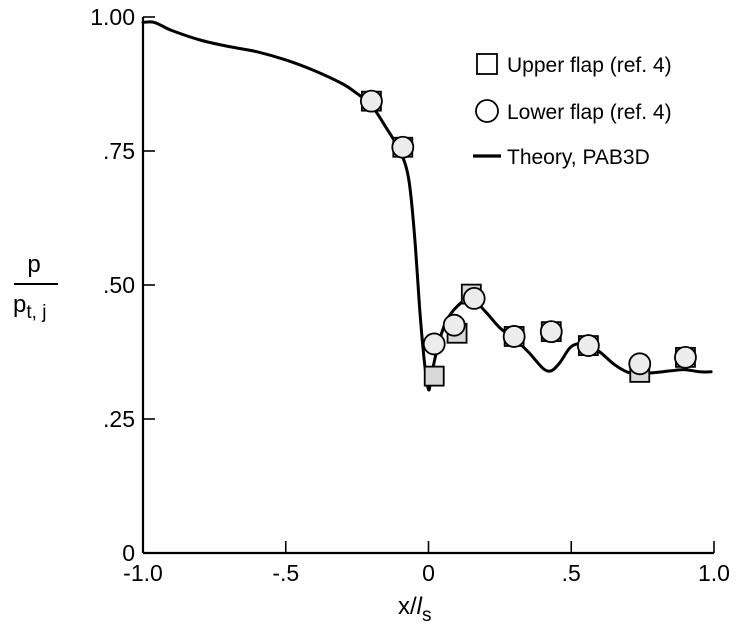 The width and height of the screenshot is (738, 634). Describe the element at coordinates (714, 573) in the screenshot. I see `x-tick-label: 1.0` at that location.